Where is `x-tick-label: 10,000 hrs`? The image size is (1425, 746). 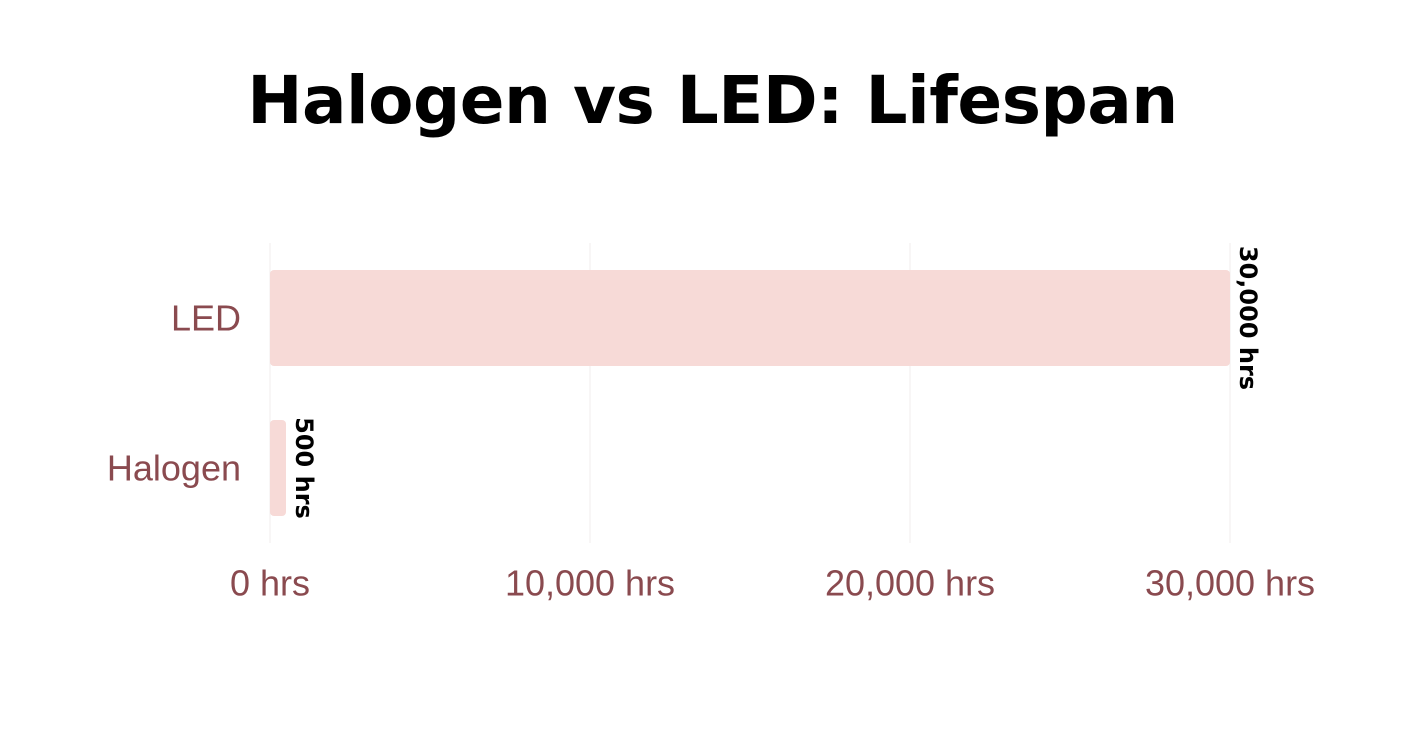 x-tick-label: 10,000 hrs is located at coordinates (590, 583).